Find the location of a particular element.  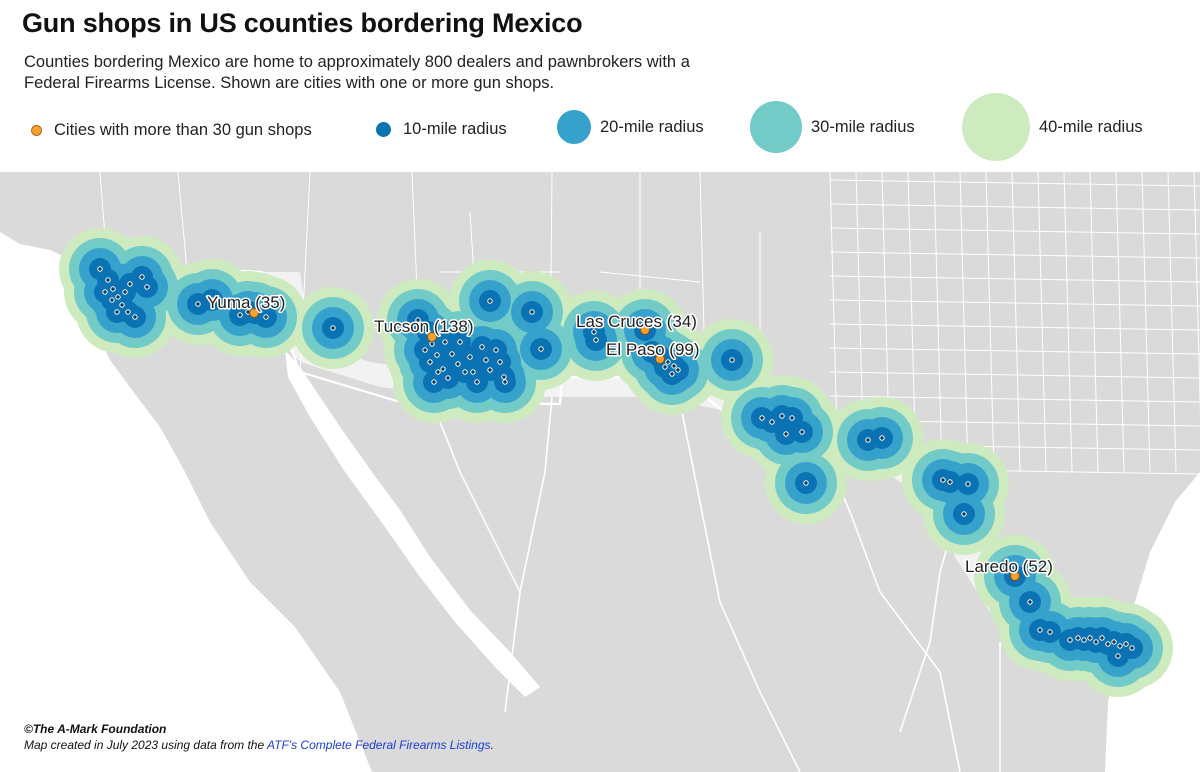

gulf-of-california is located at coordinates (412, 523).